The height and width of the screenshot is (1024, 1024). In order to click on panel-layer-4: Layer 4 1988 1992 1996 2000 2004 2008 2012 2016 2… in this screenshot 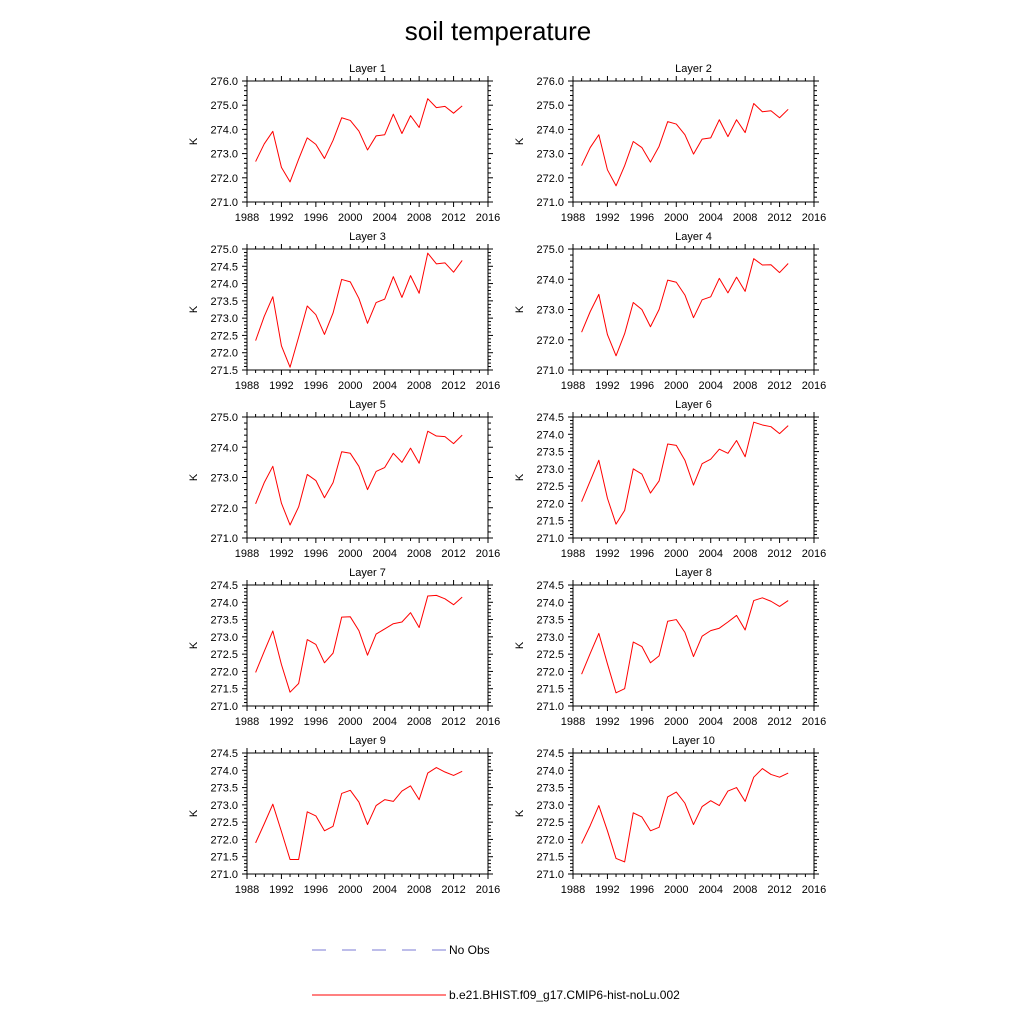, I will do `click(670, 311)`.